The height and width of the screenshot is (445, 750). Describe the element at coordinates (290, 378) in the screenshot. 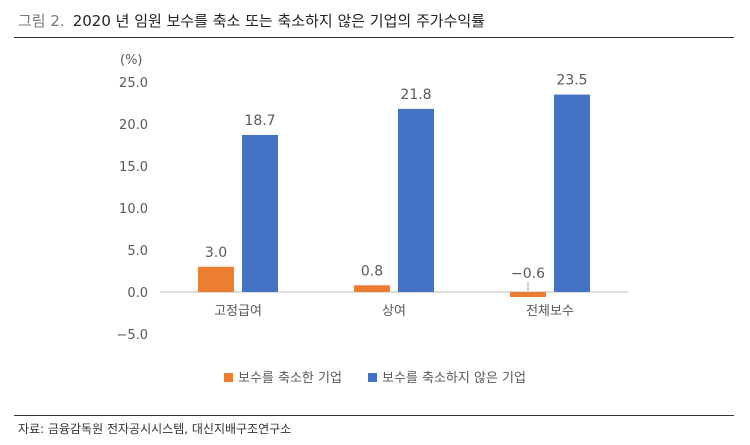

I see `legend-label-reduced: 보수를 축소한 기업` at that location.